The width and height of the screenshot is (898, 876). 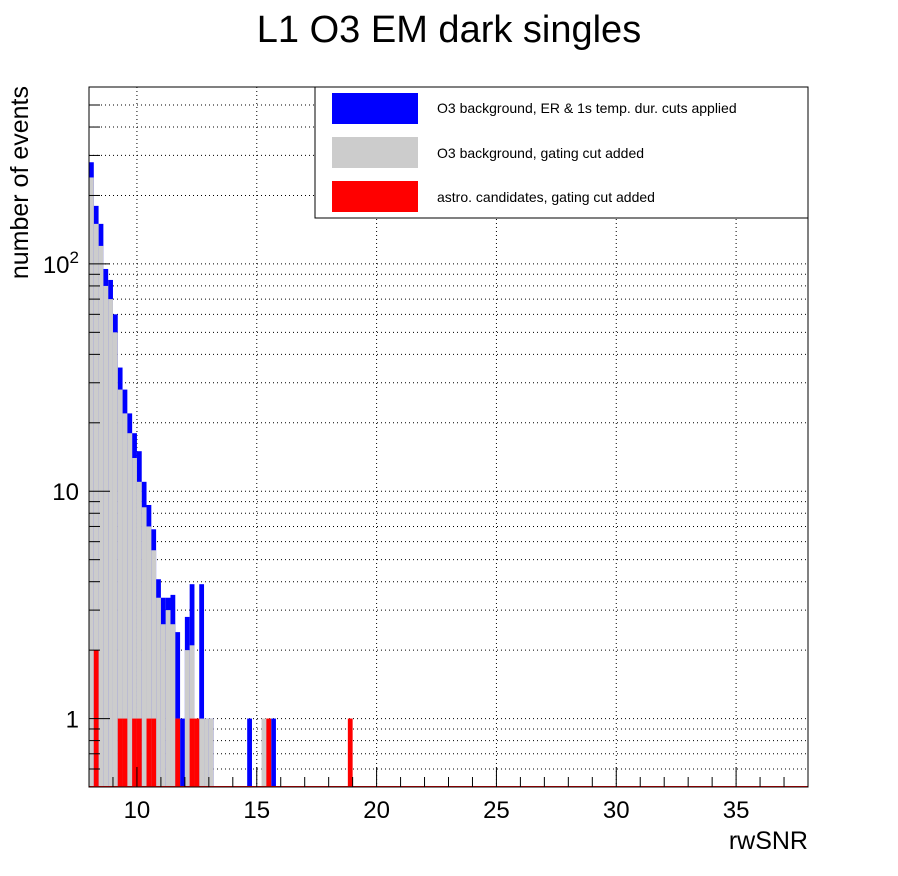 What do you see at coordinates (616, 810) in the screenshot?
I see `x-tick-label: 30` at bounding box center [616, 810].